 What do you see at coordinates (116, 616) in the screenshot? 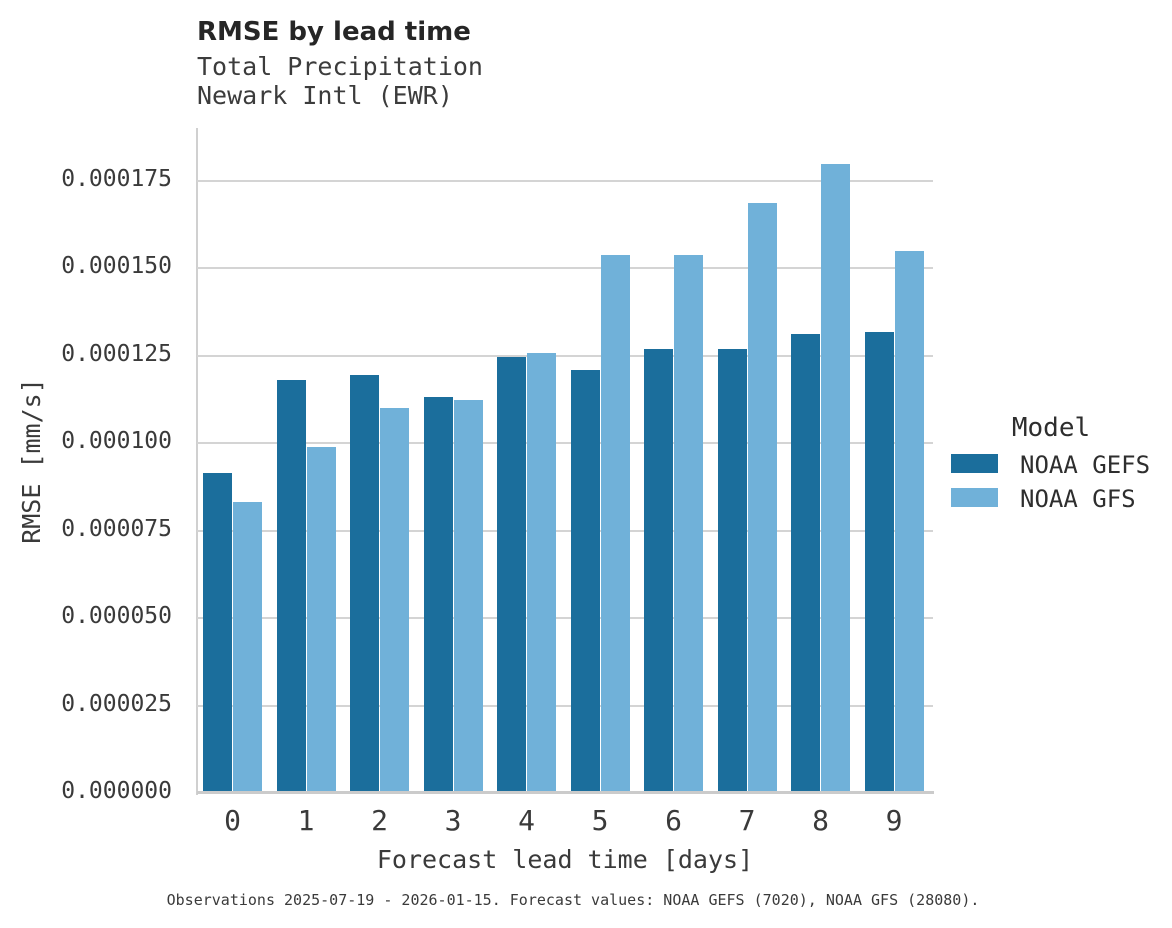
I see `y-tick-label: 0.000050` at bounding box center [116, 616].